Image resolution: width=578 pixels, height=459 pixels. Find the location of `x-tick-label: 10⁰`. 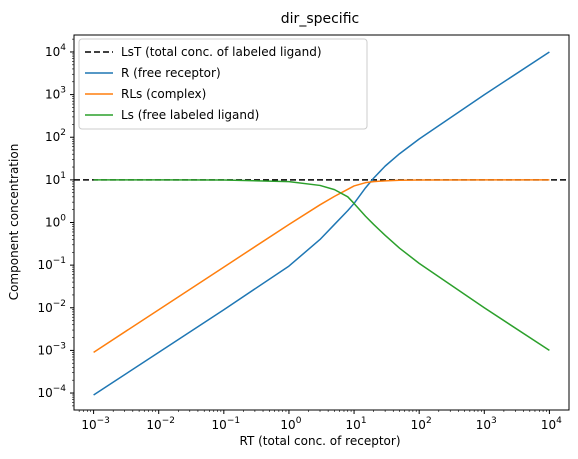

x-tick-label: 10⁰ is located at coordinates (290, 424).